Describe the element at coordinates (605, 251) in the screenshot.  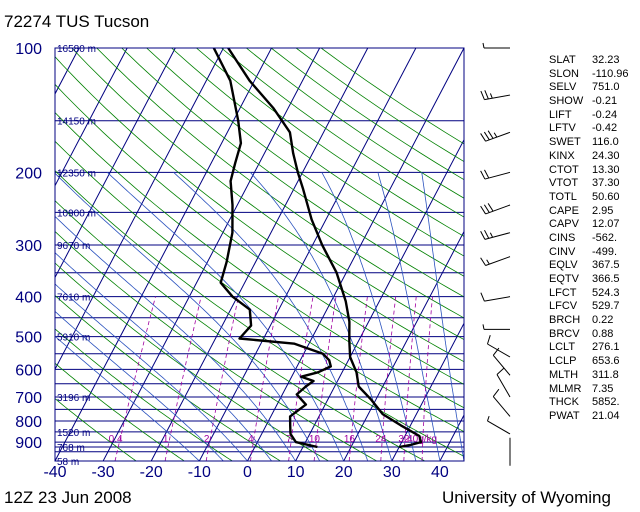
I see `index-value: -499.` at that location.